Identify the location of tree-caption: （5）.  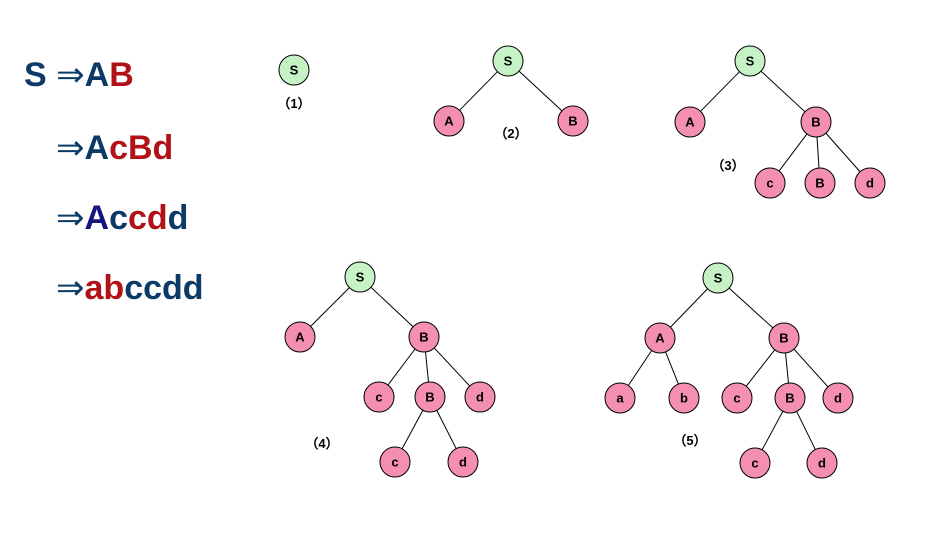
(689, 440).